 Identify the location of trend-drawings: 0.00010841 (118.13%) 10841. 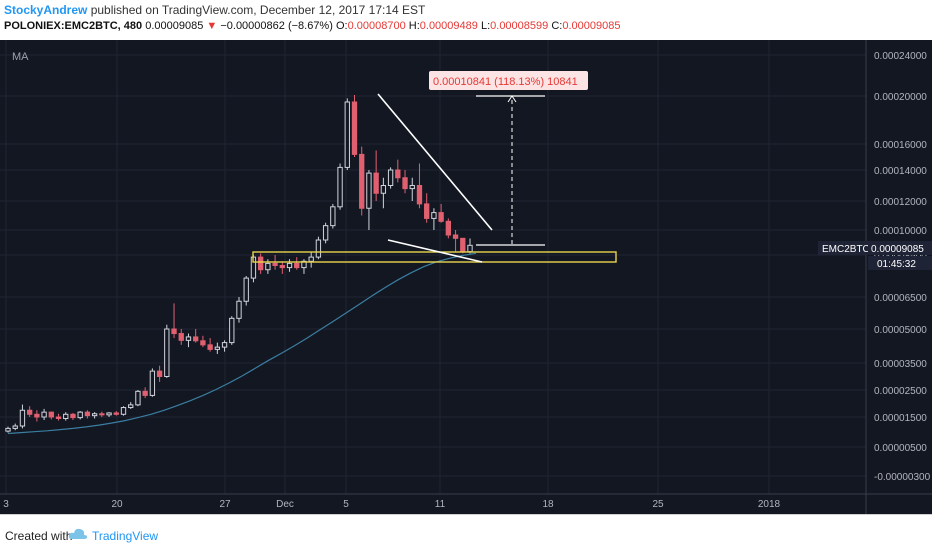
(434, 167).